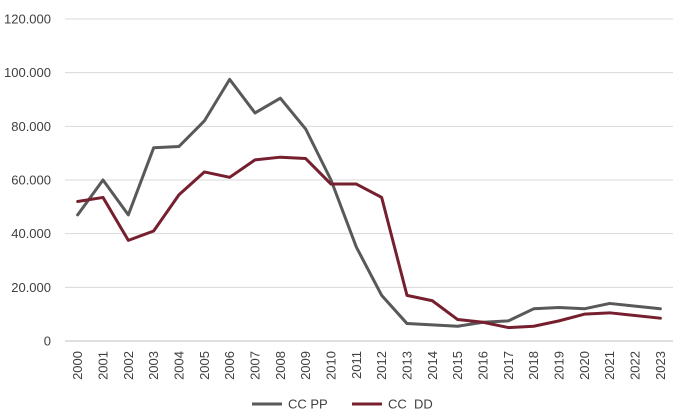 The width and height of the screenshot is (683, 413). Describe the element at coordinates (179, 365) in the screenshot. I see `x-tick-label: 2004` at that location.